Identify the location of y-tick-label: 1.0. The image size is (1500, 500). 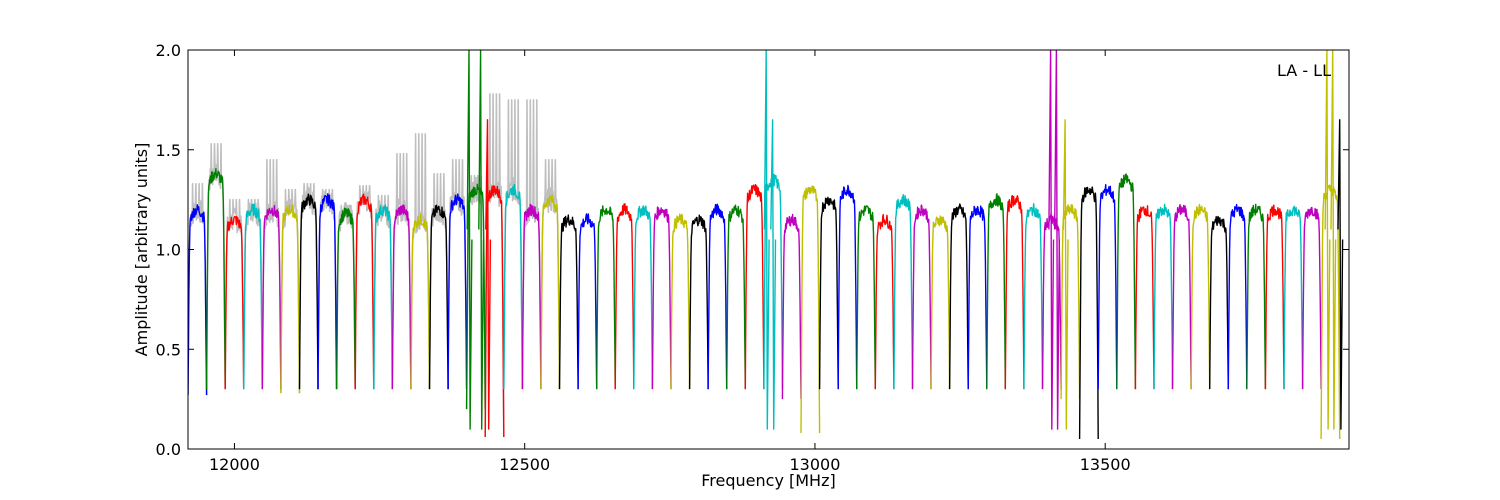
(168, 250).